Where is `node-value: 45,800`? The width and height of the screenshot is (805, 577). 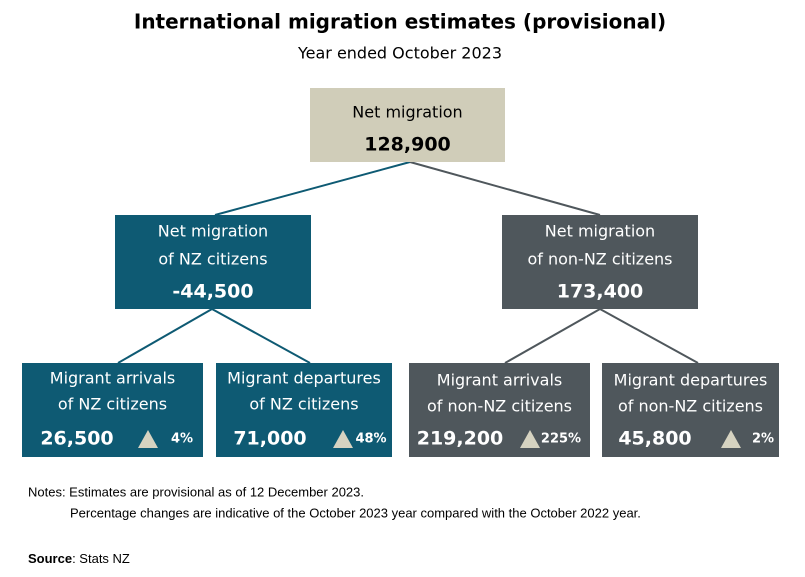
node-value: 45,800 is located at coordinates (654, 439).